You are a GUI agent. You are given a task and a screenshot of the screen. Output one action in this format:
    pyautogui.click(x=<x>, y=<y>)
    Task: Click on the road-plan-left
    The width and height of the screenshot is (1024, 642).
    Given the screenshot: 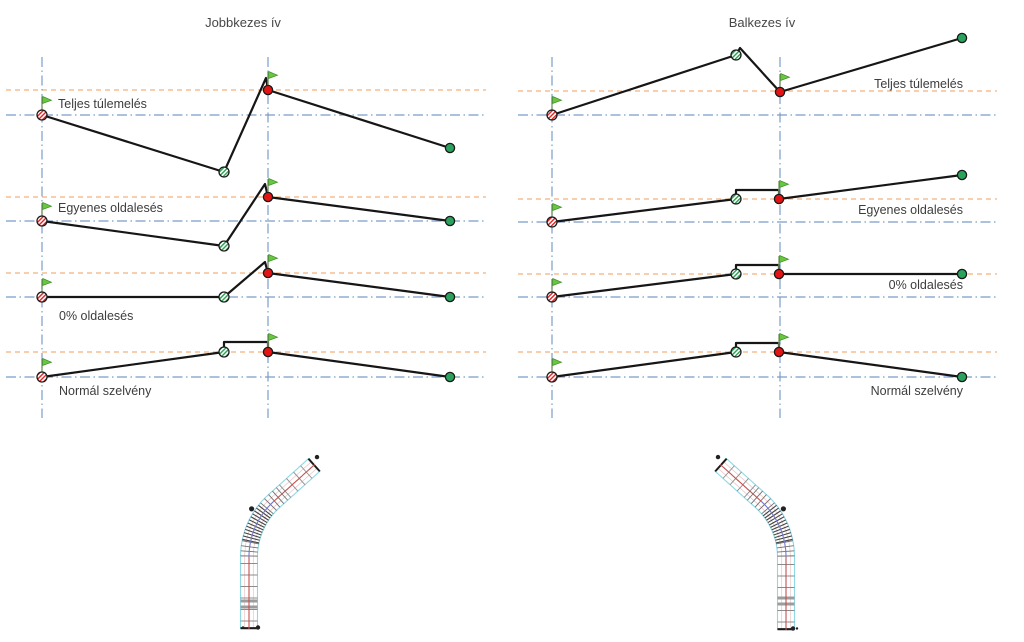 What is the action you would take?
    pyautogui.click(x=280, y=542)
    